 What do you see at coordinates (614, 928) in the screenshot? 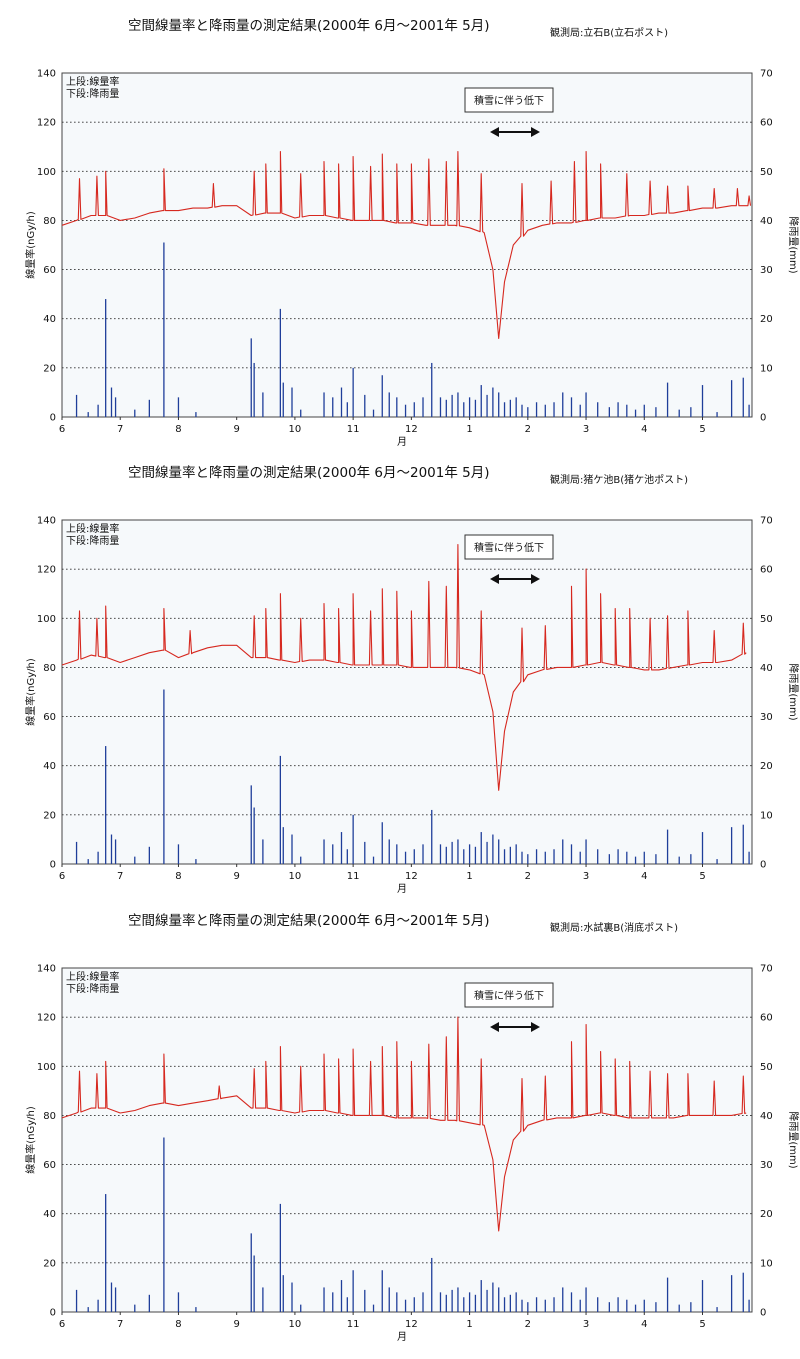
I see `station-label: 観測局:水試裏B(消底ポスト)` at bounding box center [614, 928].